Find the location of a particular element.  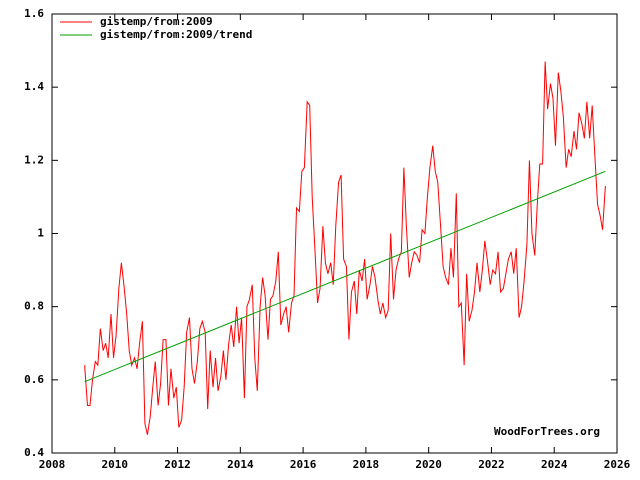

x-tick-label: 2018 is located at coordinates (366, 464).